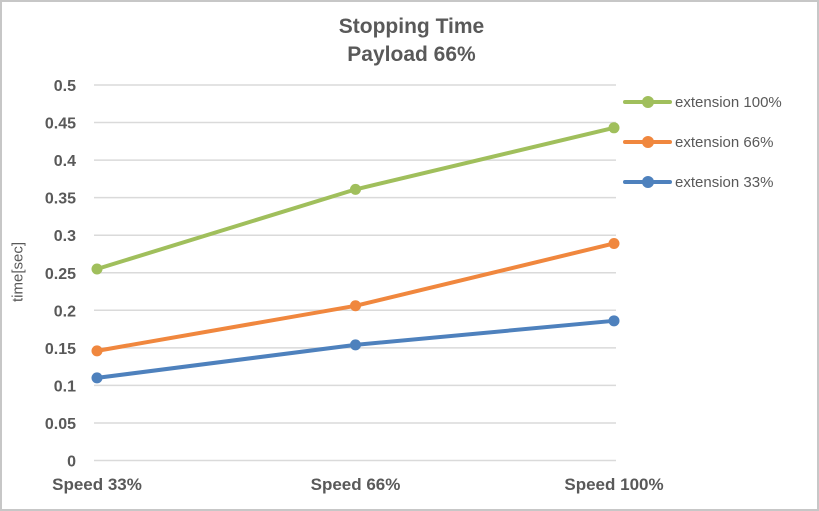 The height and width of the screenshot is (511, 819). What do you see at coordinates (411, 26) in the screenshot?
I see `chart-title-line1: Stopping Time` at bounding box center [411, 26].